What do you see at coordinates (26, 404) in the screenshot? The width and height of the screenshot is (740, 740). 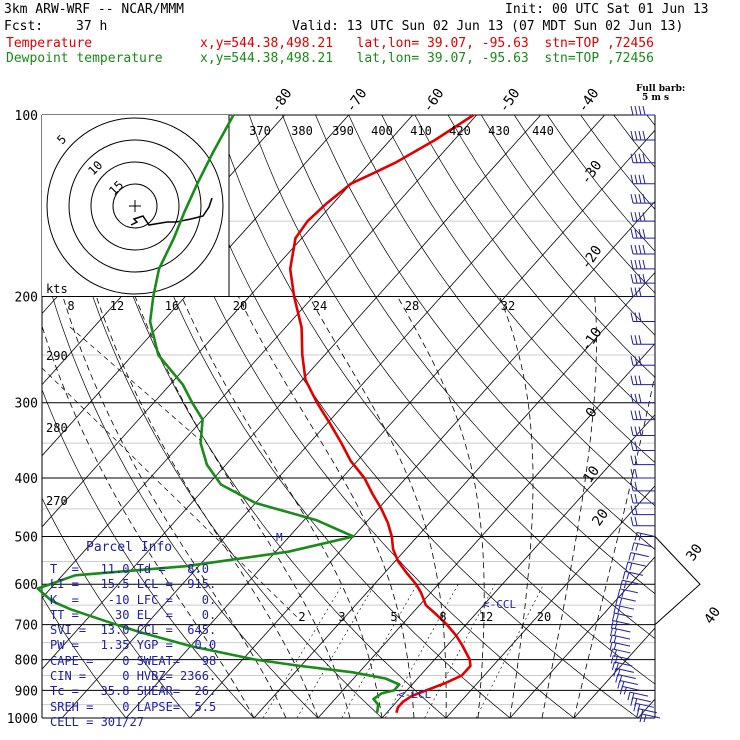 I see `pressure-tick-label: 300` at bounding box center [26, 404].